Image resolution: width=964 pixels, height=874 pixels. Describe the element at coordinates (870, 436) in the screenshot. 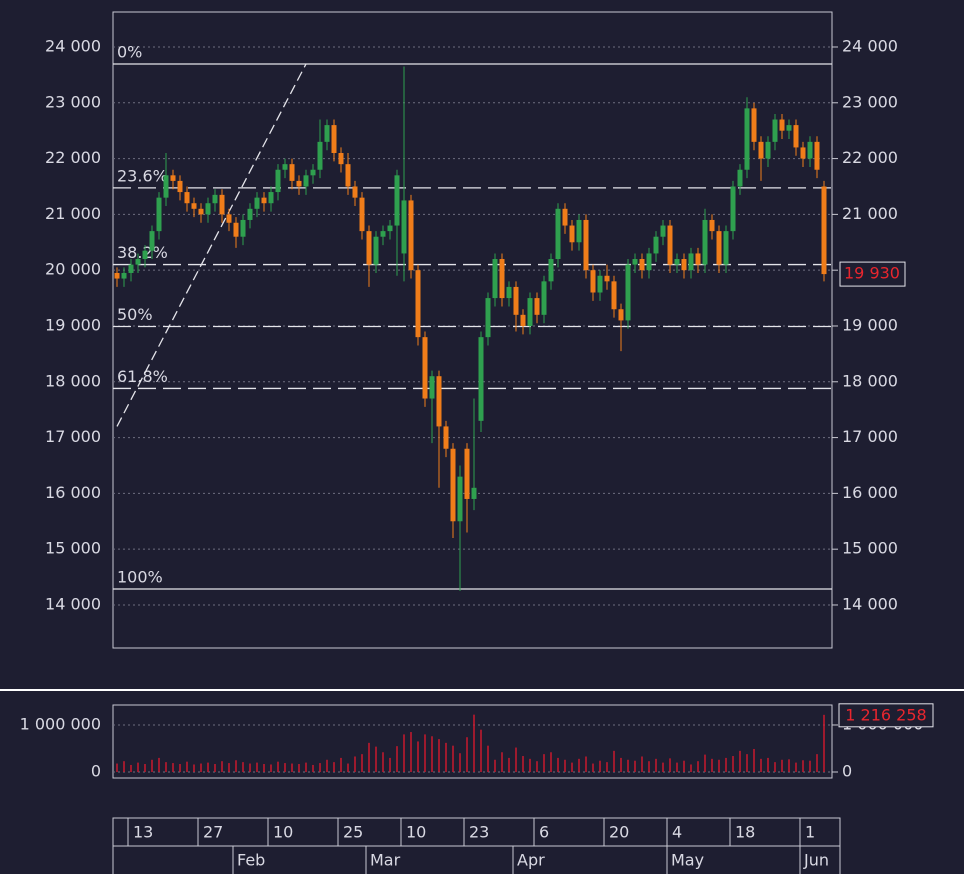

I see `y-tick-label-right: 17 000` at that location.